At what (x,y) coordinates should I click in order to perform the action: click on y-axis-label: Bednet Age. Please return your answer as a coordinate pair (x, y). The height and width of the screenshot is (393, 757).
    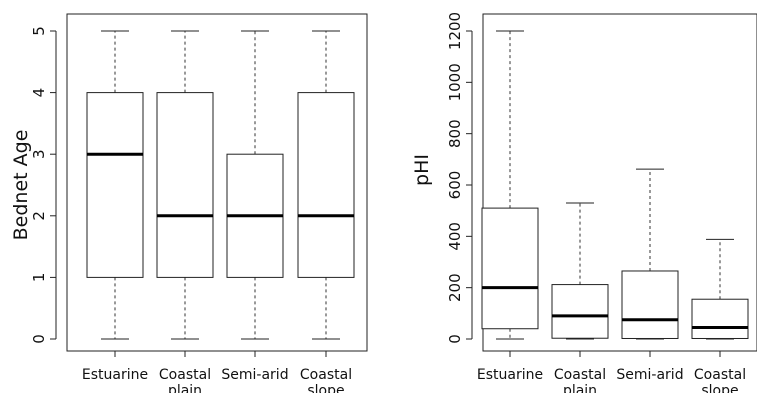
    Looking at the image, I should click on (21, 185).